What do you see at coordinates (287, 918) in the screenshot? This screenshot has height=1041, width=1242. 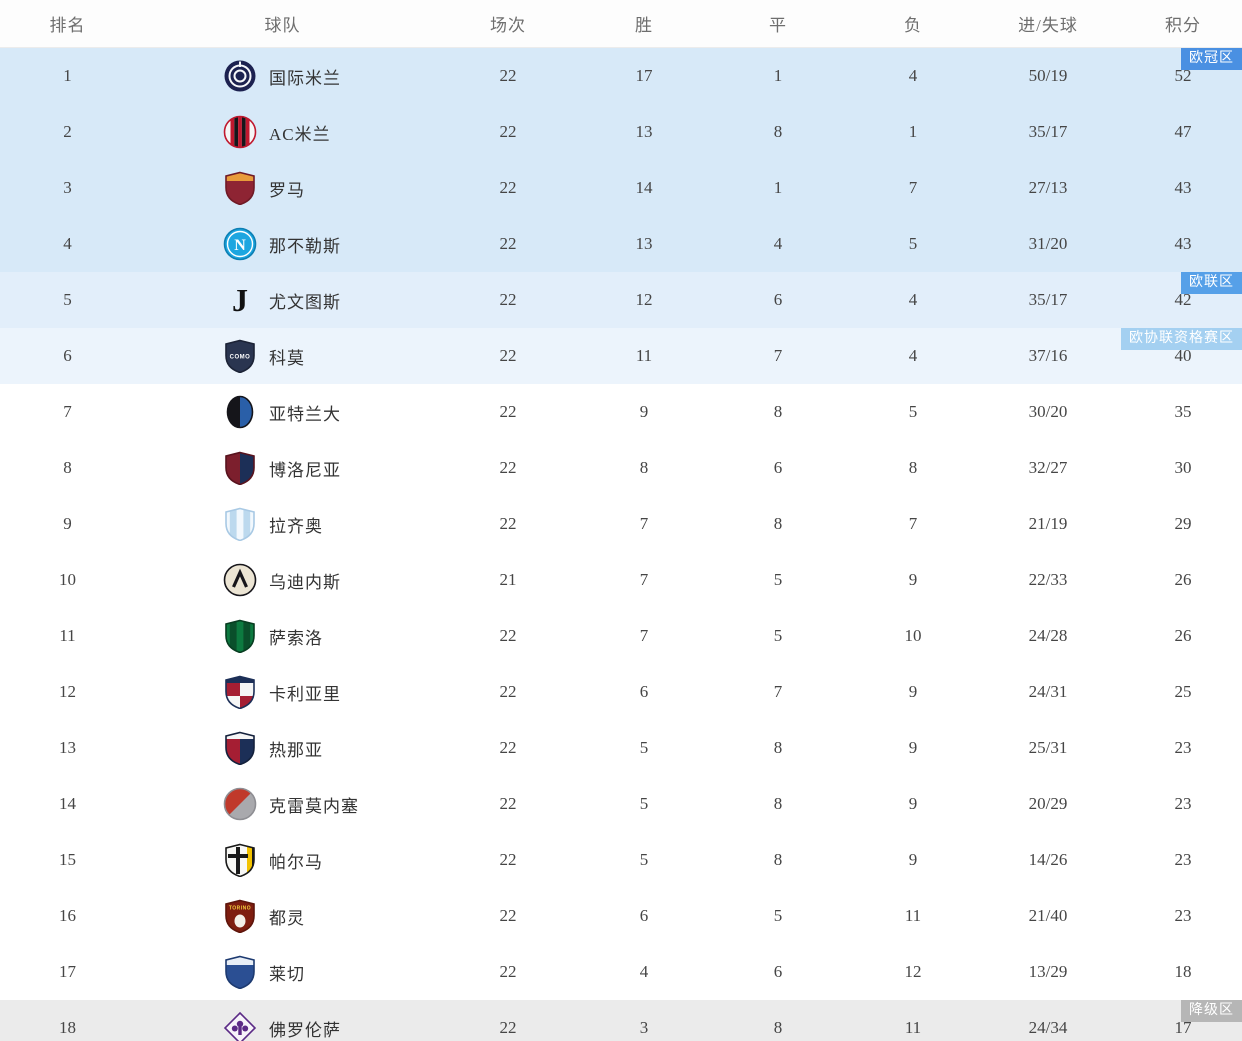 I see `team-name: 都灵` at bounding box center [287, 918].